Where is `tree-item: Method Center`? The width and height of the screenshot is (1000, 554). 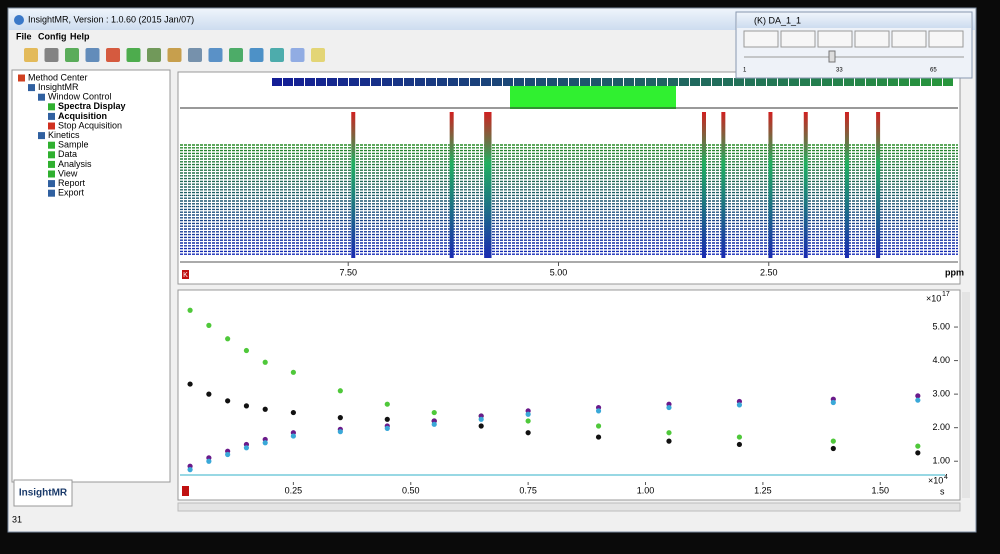 tree-item: Method Center is located at coordinates (58, 77).